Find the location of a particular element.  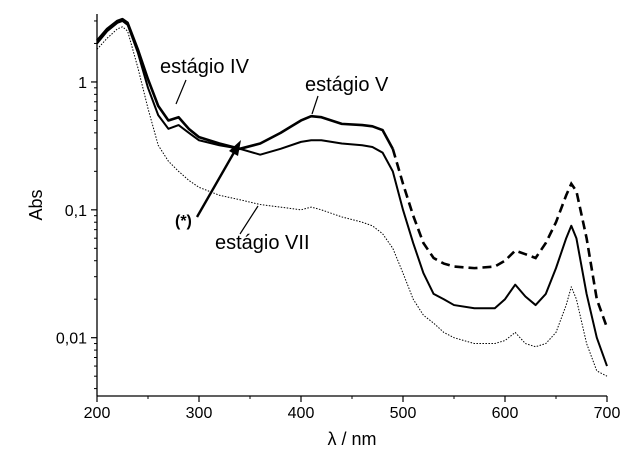

x-tick-label: 600 is located at coordinates (505, 413).